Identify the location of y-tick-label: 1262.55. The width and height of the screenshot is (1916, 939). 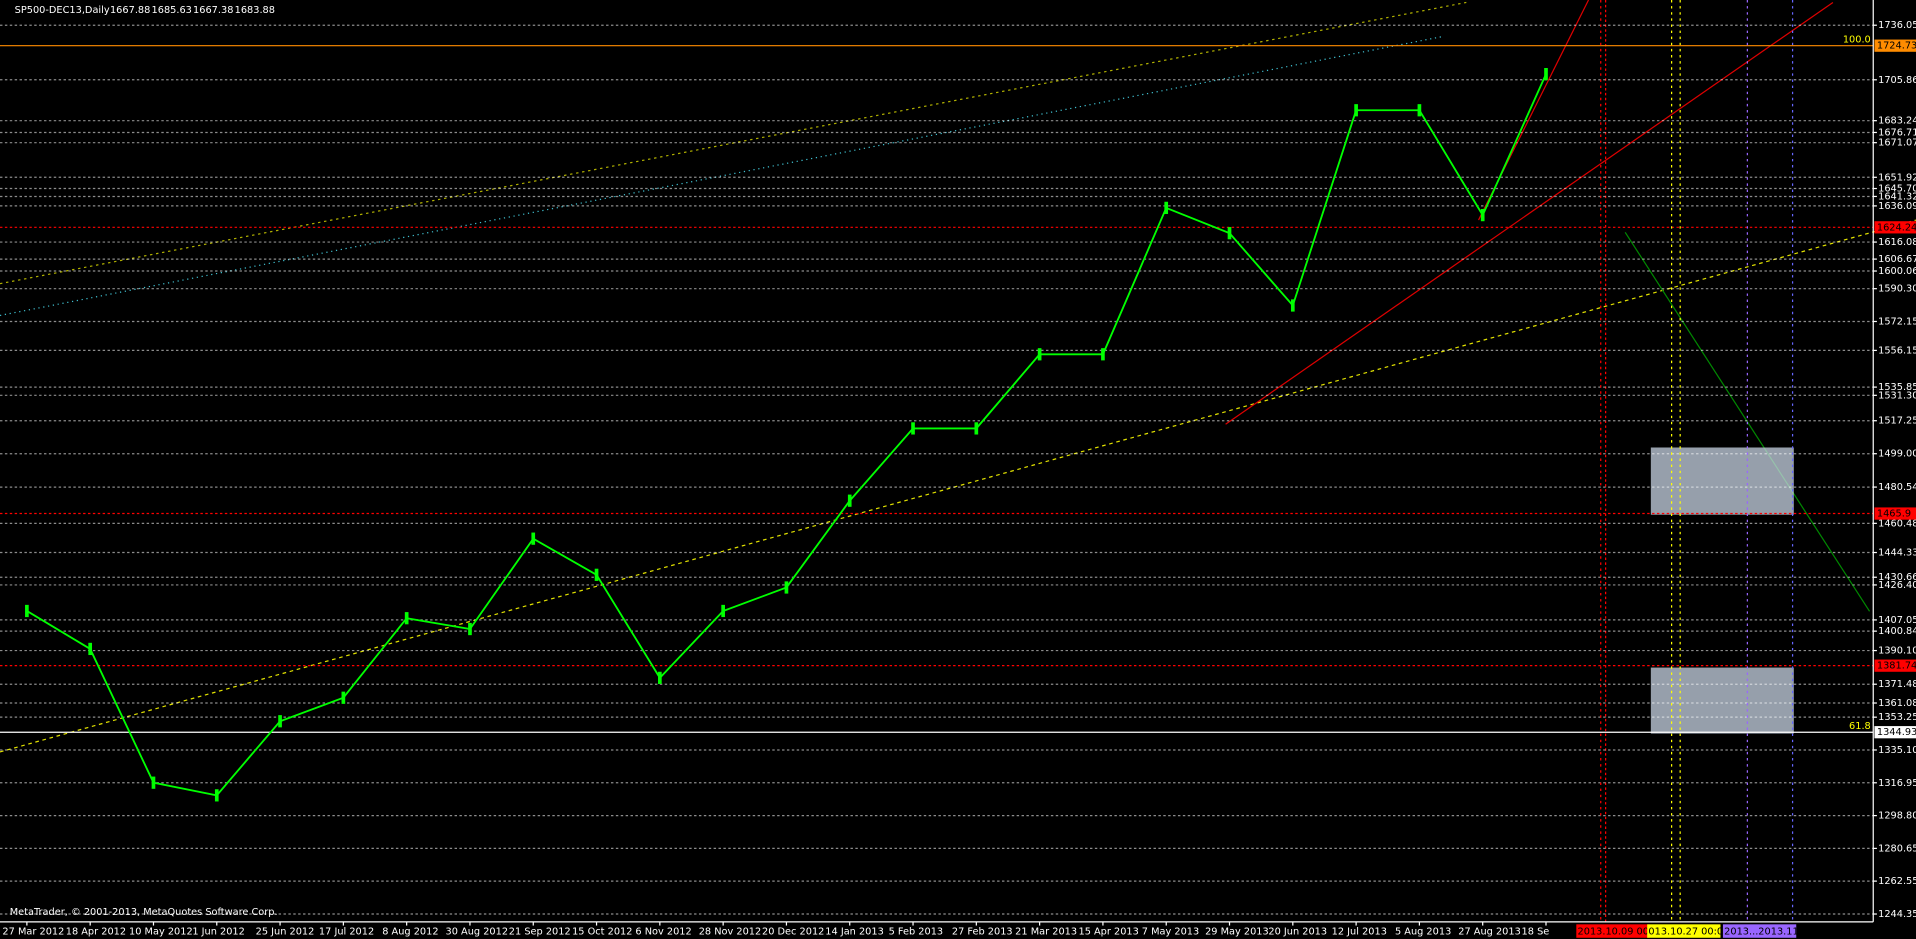
(1897, 881).